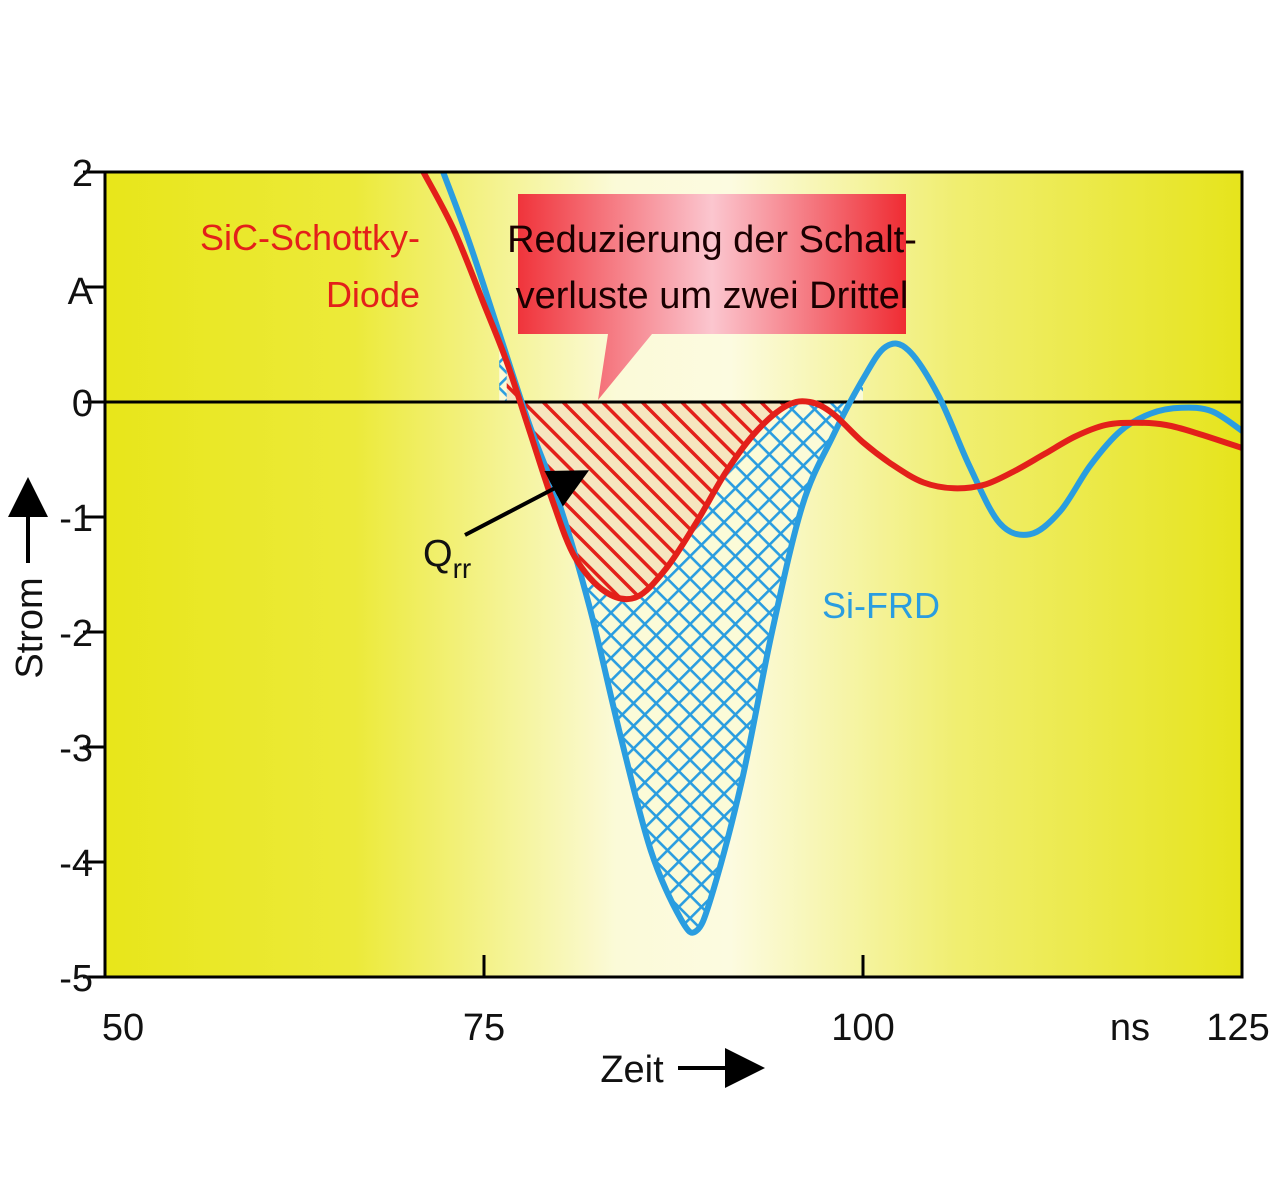 This screenshot has width=1280, height=1190. What do you see at coordinates (76, 749) in the screenshot?
I see `y-tick-label: -3` at bounding box center [76, 749].